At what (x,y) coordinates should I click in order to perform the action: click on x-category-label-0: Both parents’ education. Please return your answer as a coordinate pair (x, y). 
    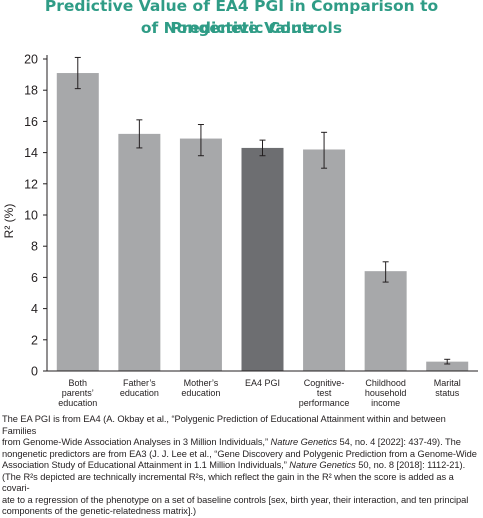
    Looking at the image, I should click on (77, 393).